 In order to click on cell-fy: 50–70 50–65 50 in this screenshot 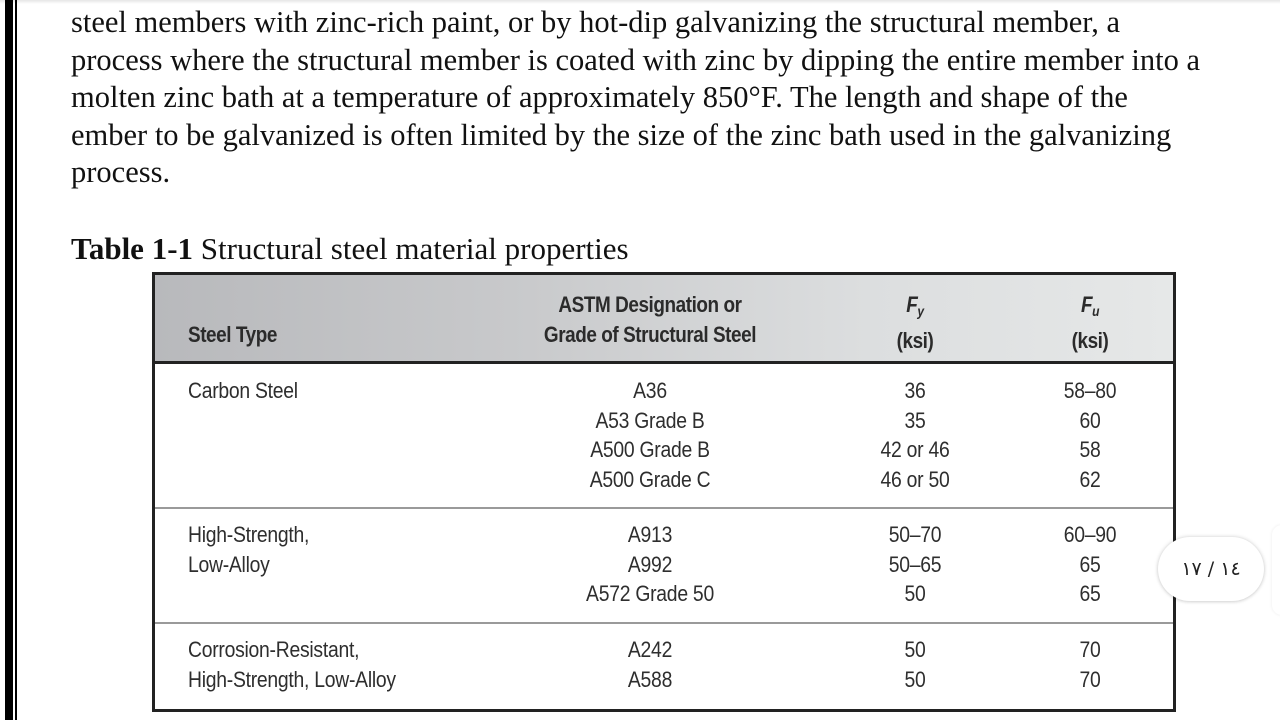, I will do `click(915, 564)`.